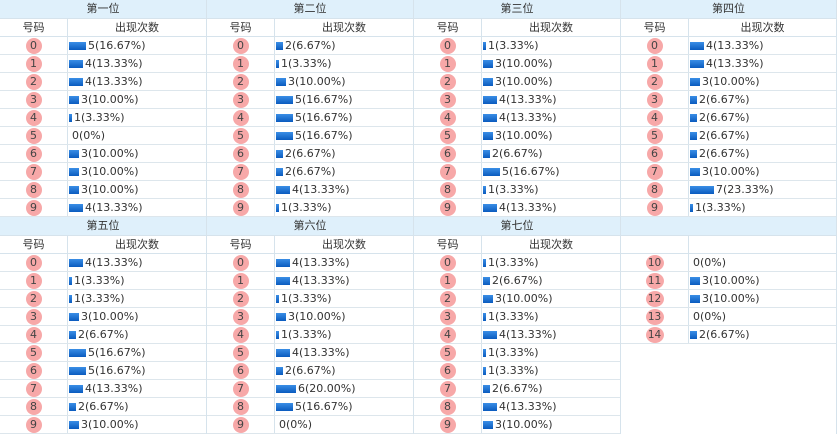  I want to click on table-row: 7 4(13.33%), so click(103, 389).